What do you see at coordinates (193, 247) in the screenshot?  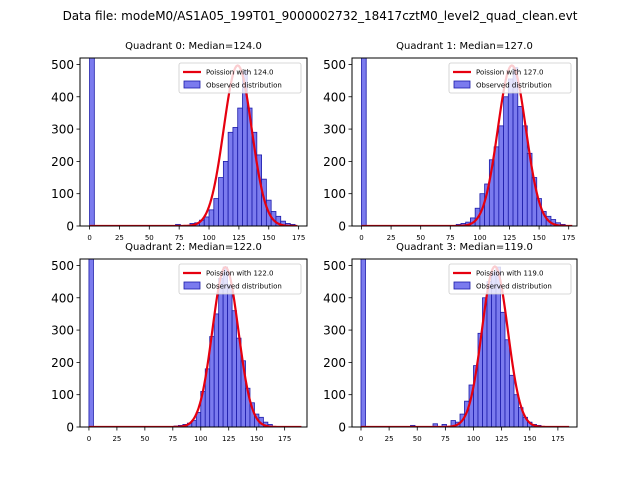 I see `chart-title: Quadrant 2: Median=122.0` at bounding box center [193, 247].